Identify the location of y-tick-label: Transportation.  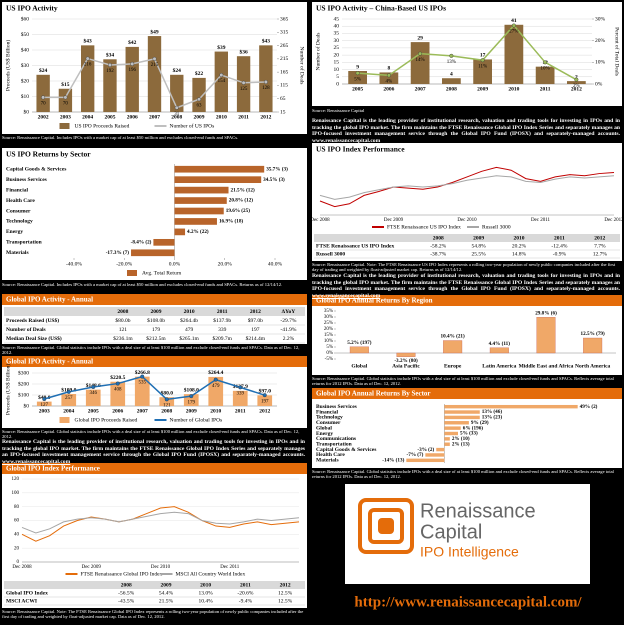
(24, 243).